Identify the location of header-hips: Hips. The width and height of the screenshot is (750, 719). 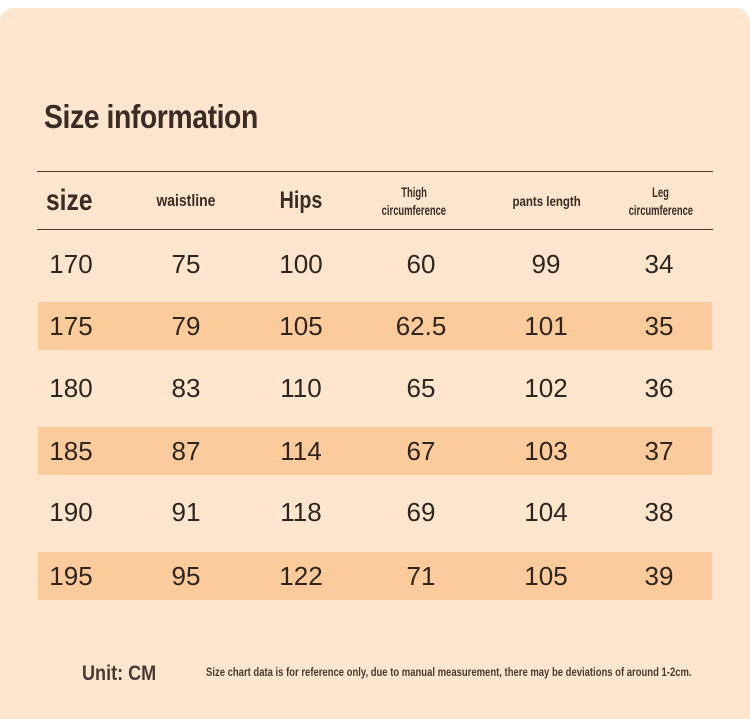
(301, 200).